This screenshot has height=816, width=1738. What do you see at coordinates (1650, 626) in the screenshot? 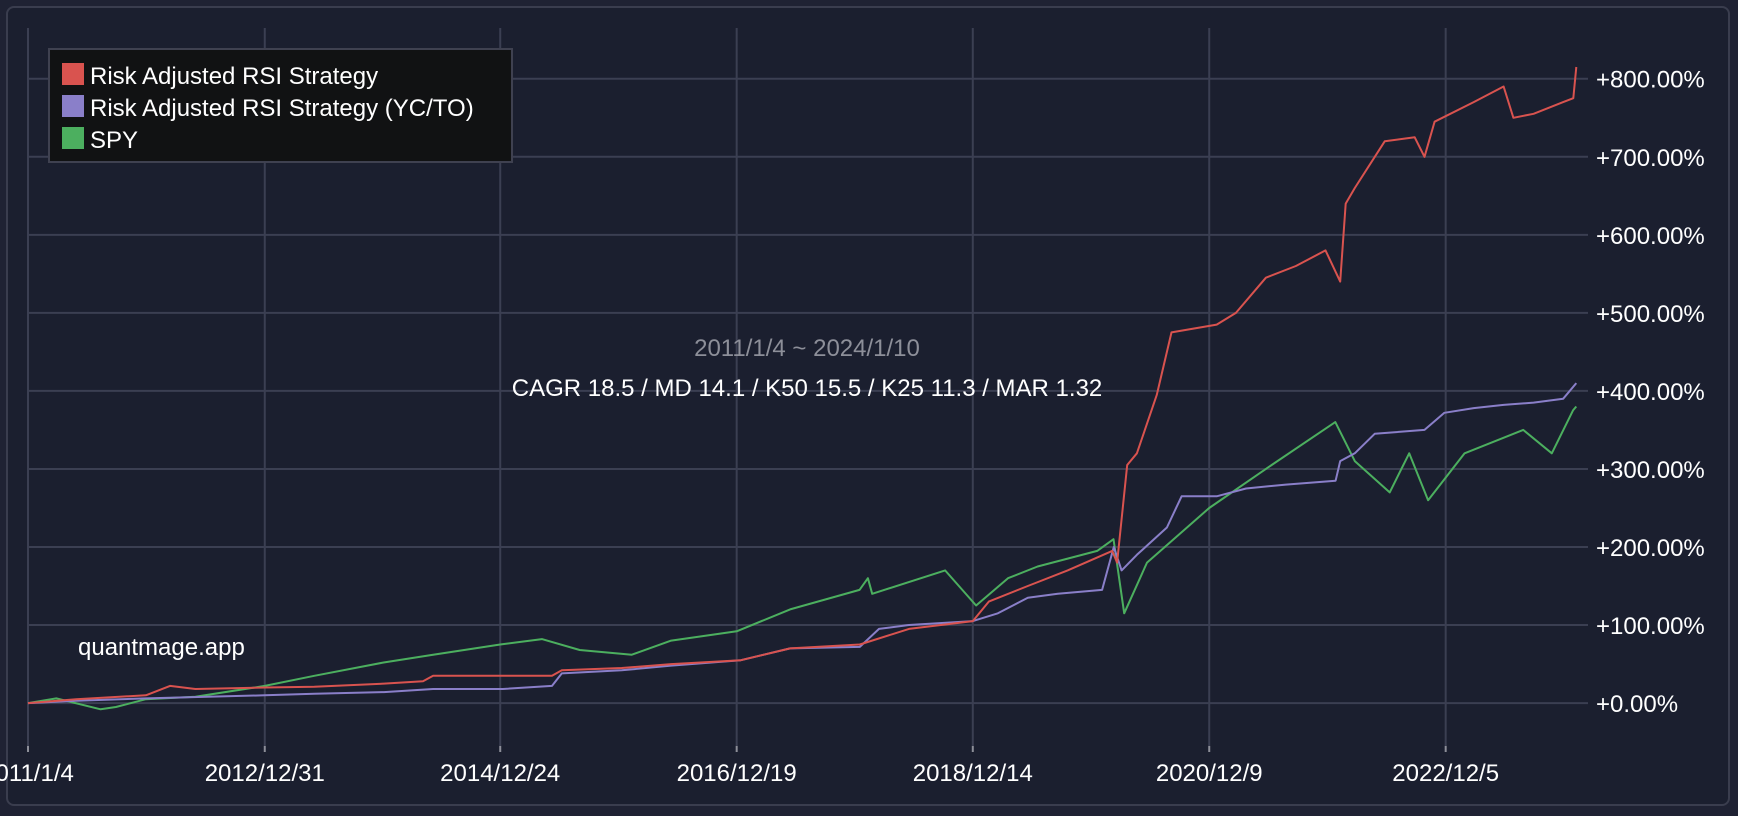
I see `y-tick-label-1: +100.00%` at bounding box center [1650, 626].